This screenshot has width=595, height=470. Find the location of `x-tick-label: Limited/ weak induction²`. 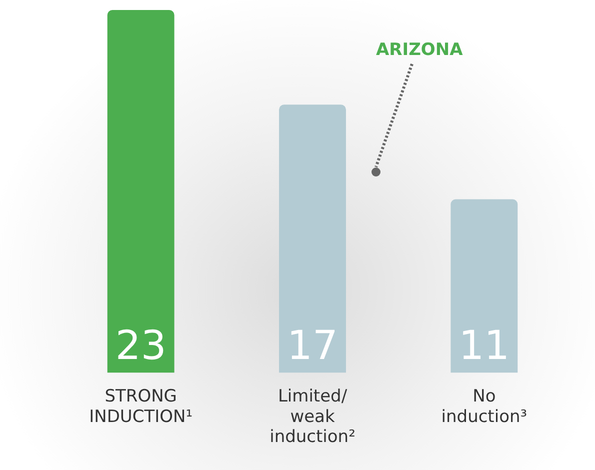

x-tick-label: Limited/ weak induction² is located at coordinates (313, 417).